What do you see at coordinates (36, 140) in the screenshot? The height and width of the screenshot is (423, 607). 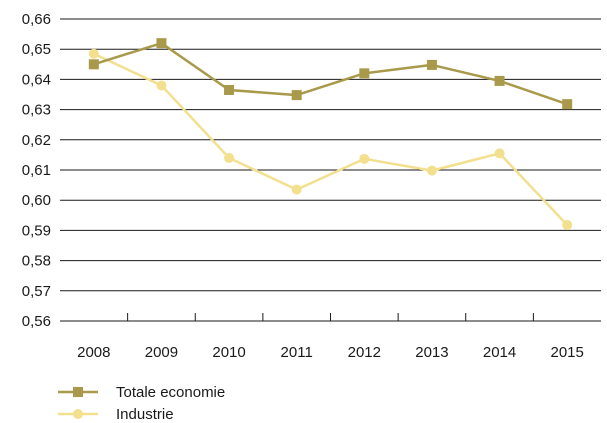 I see `y-tick-label: 0,62` at bounding box center [36, 140].